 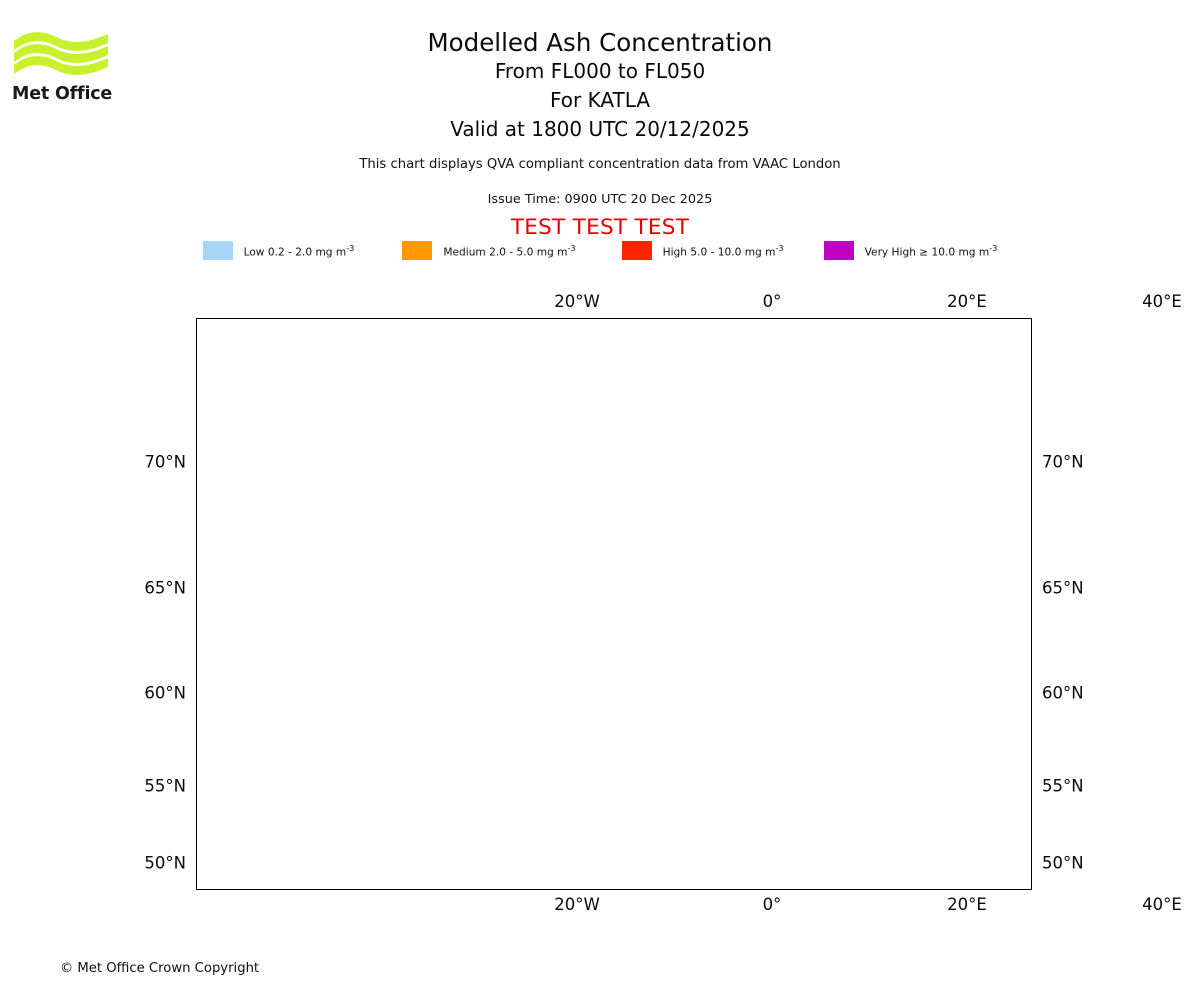 I want to click on lon-tick-bottom-0: 20°W, so click(x=577, y=904).